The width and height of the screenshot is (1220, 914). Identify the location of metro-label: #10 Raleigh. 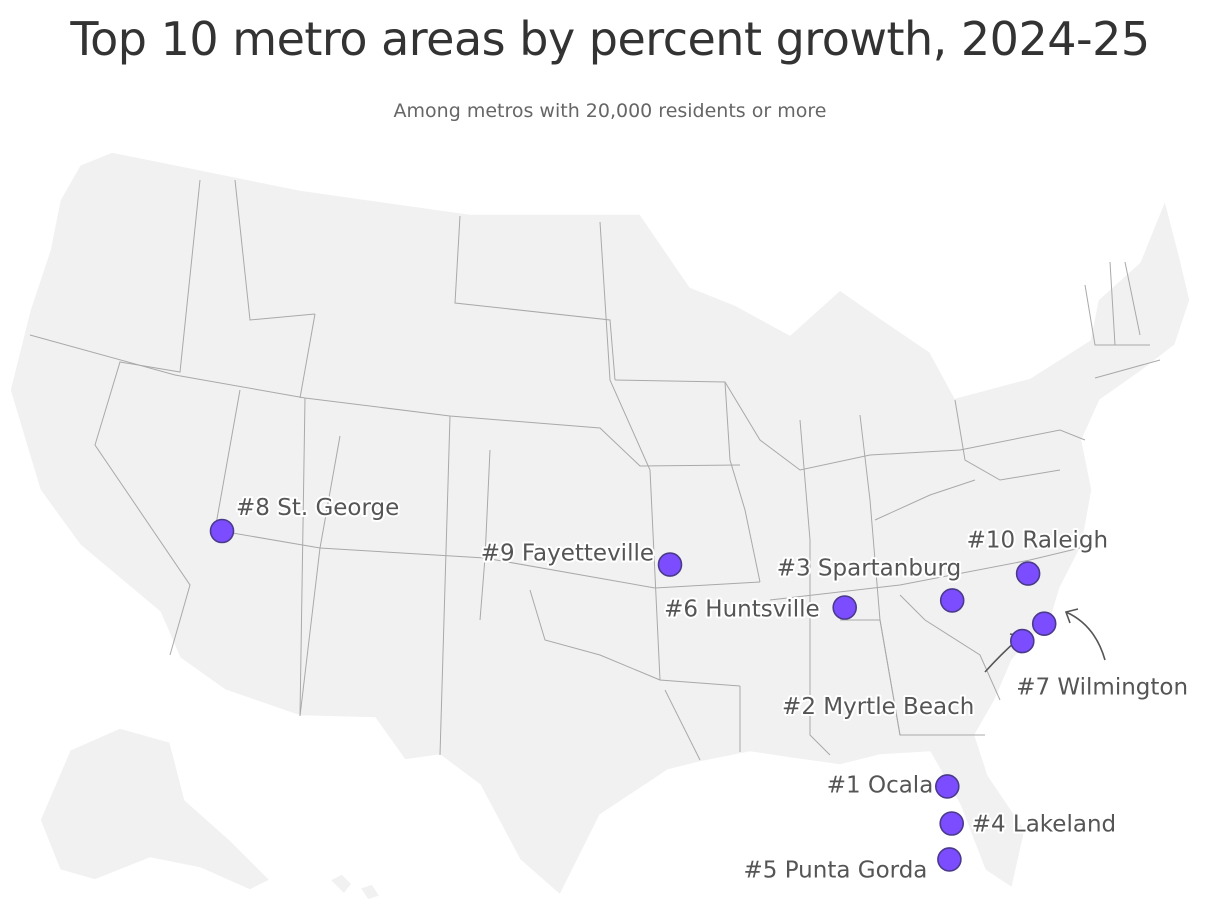
(1038, 541).